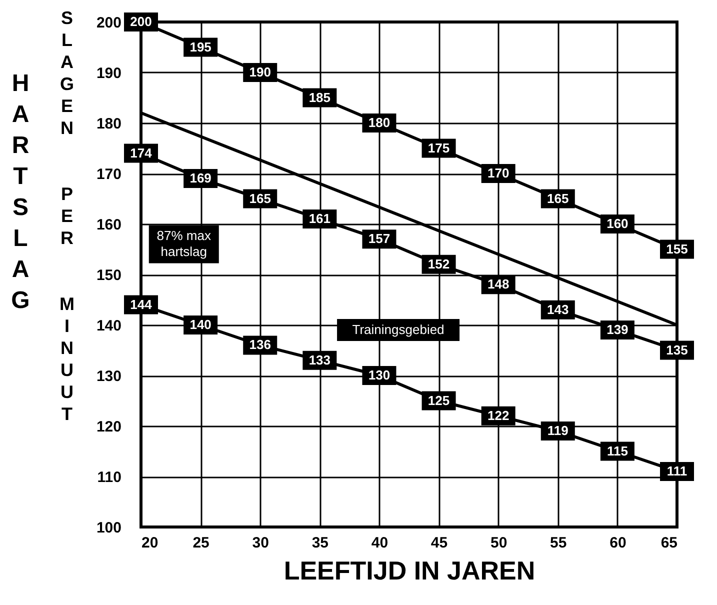 This screenshot has width=717, height=605. What do you see at coordinates (439, 543) in the screenshot?
I see `x-tick-label: 45` at bounding box center [439, 543].